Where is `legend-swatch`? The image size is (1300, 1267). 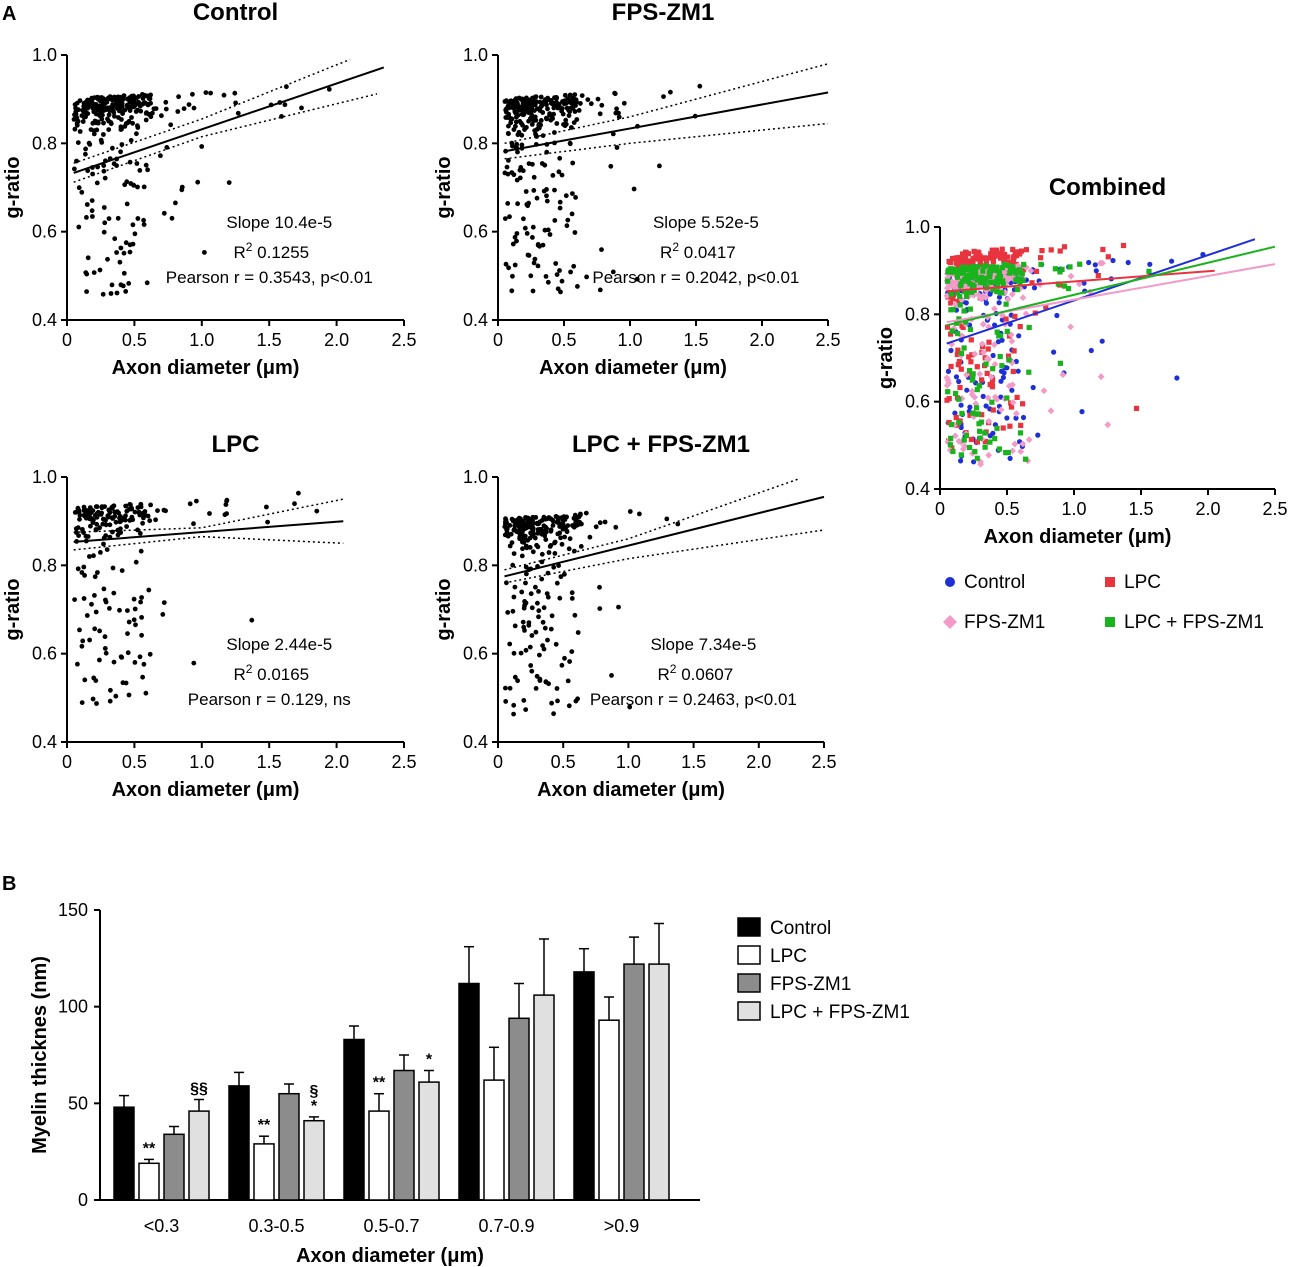 legend-swatch is located at coordinates (749, 955).